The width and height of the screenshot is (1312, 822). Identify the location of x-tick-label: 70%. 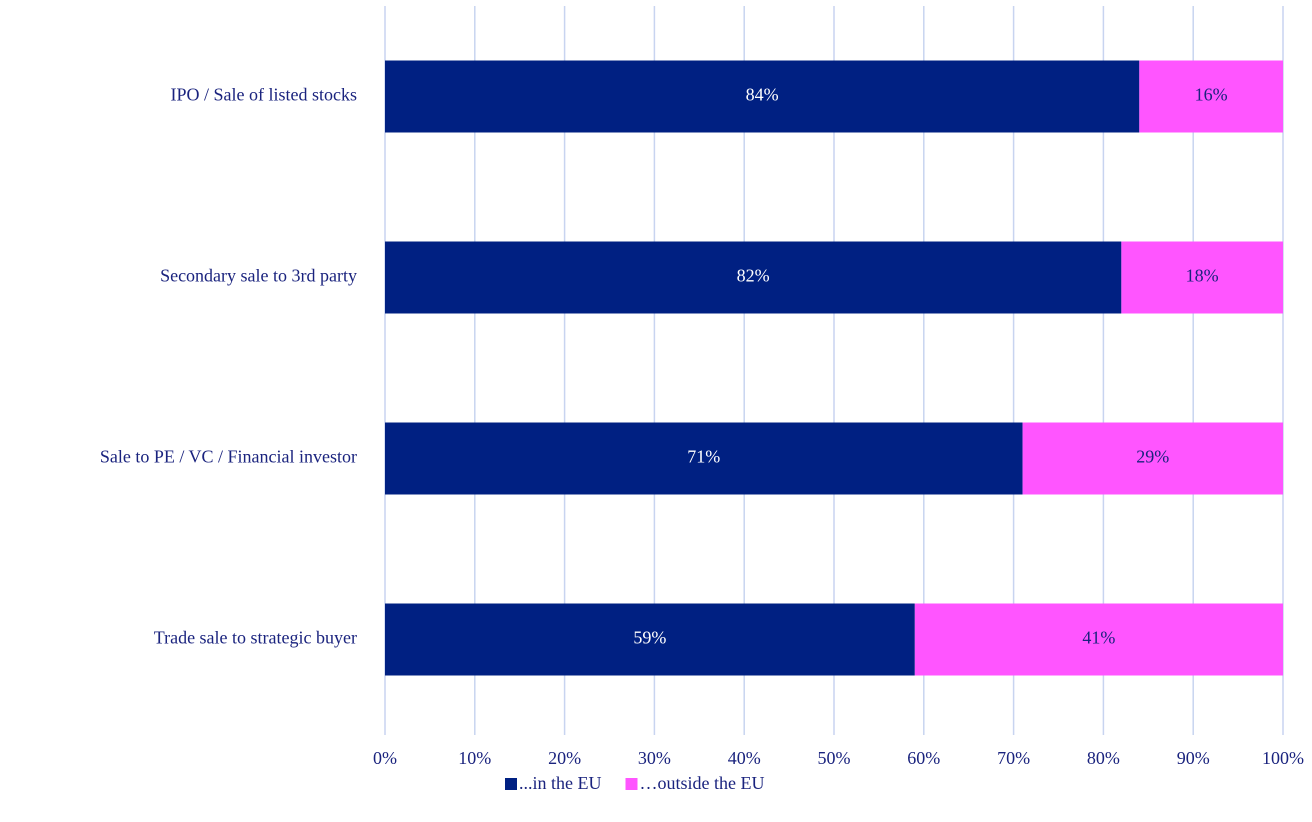
(1013, 758).